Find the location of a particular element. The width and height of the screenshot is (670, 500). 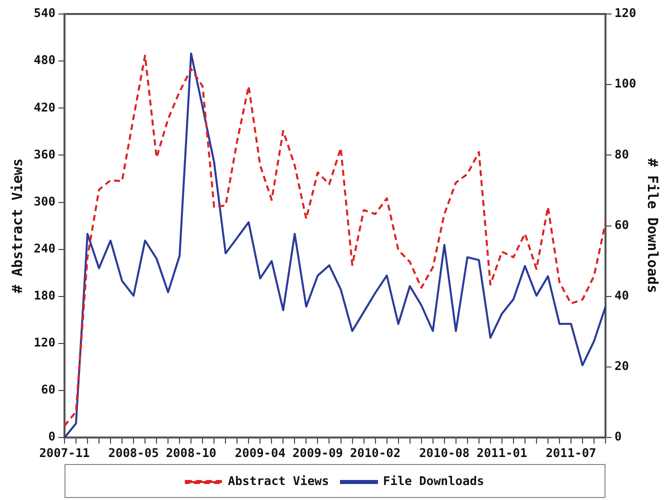

y-tick-label: 540 is located at coordinates (45, 13).